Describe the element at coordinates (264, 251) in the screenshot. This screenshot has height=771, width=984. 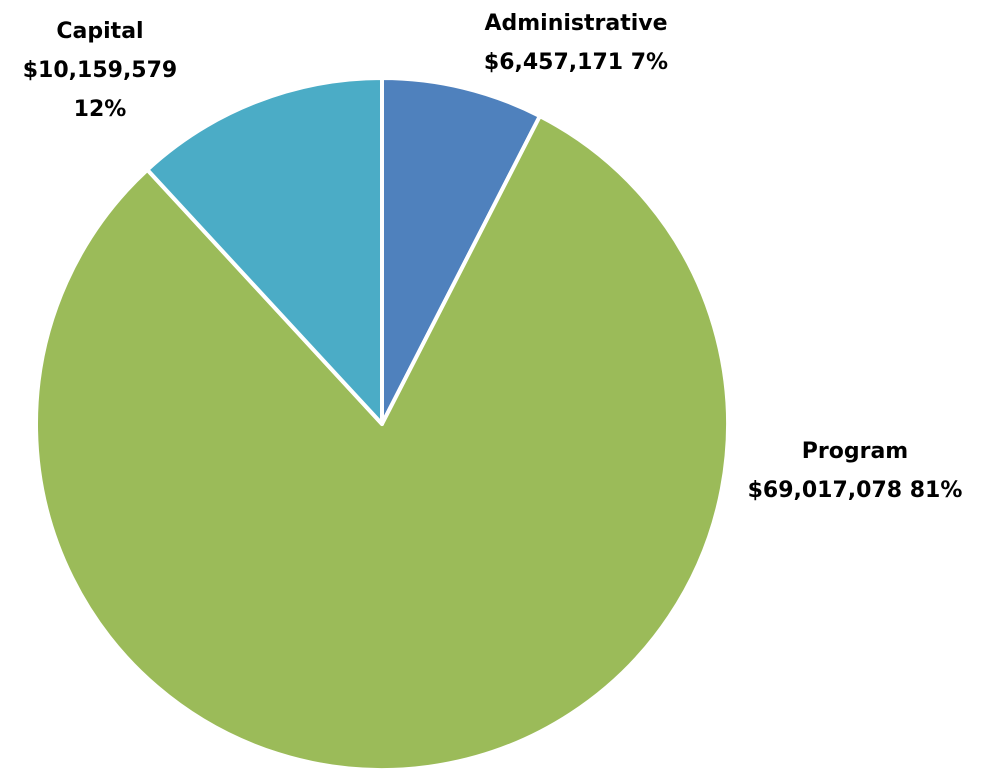
I see `pie-slice-capital` at that location.